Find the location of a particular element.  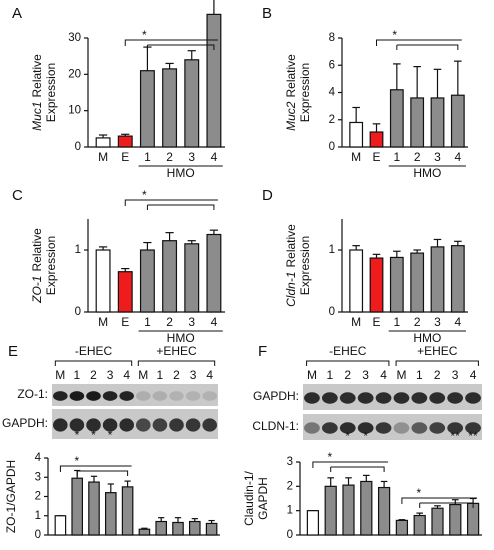

panel-label: A is located at coordinates (17, 13).